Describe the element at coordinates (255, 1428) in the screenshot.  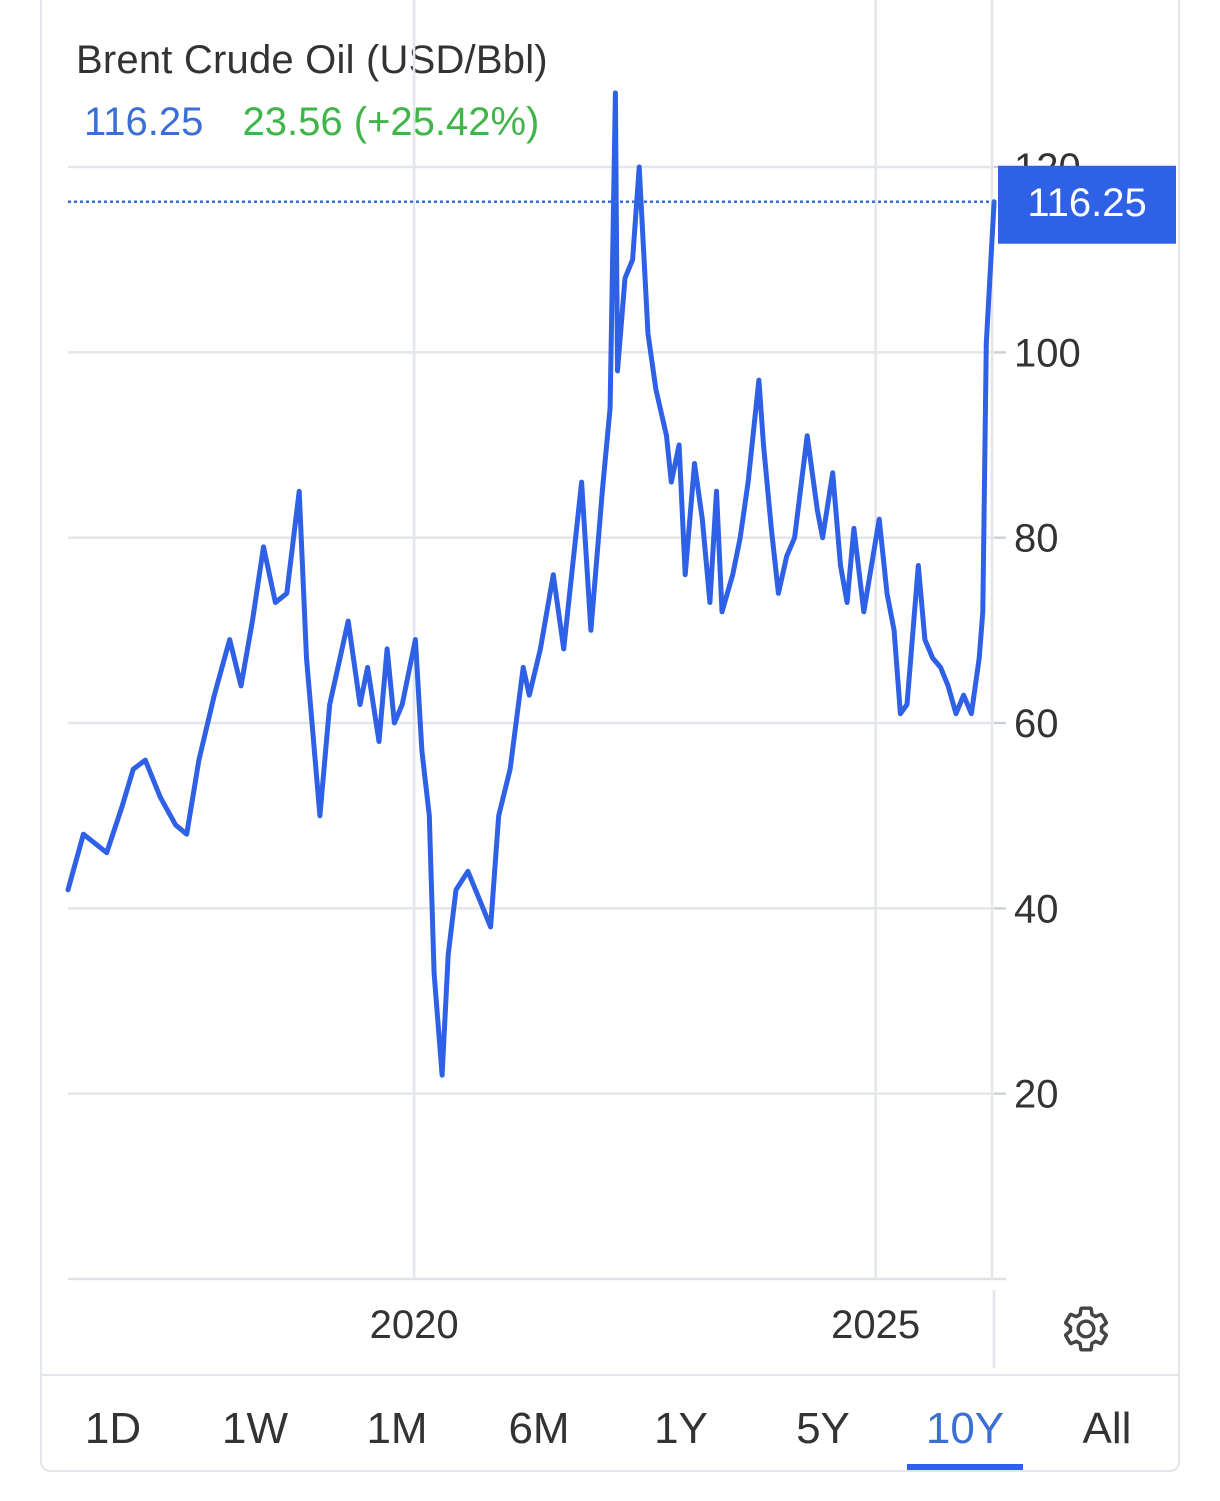
I see `tab-1w: 1W` at that location.